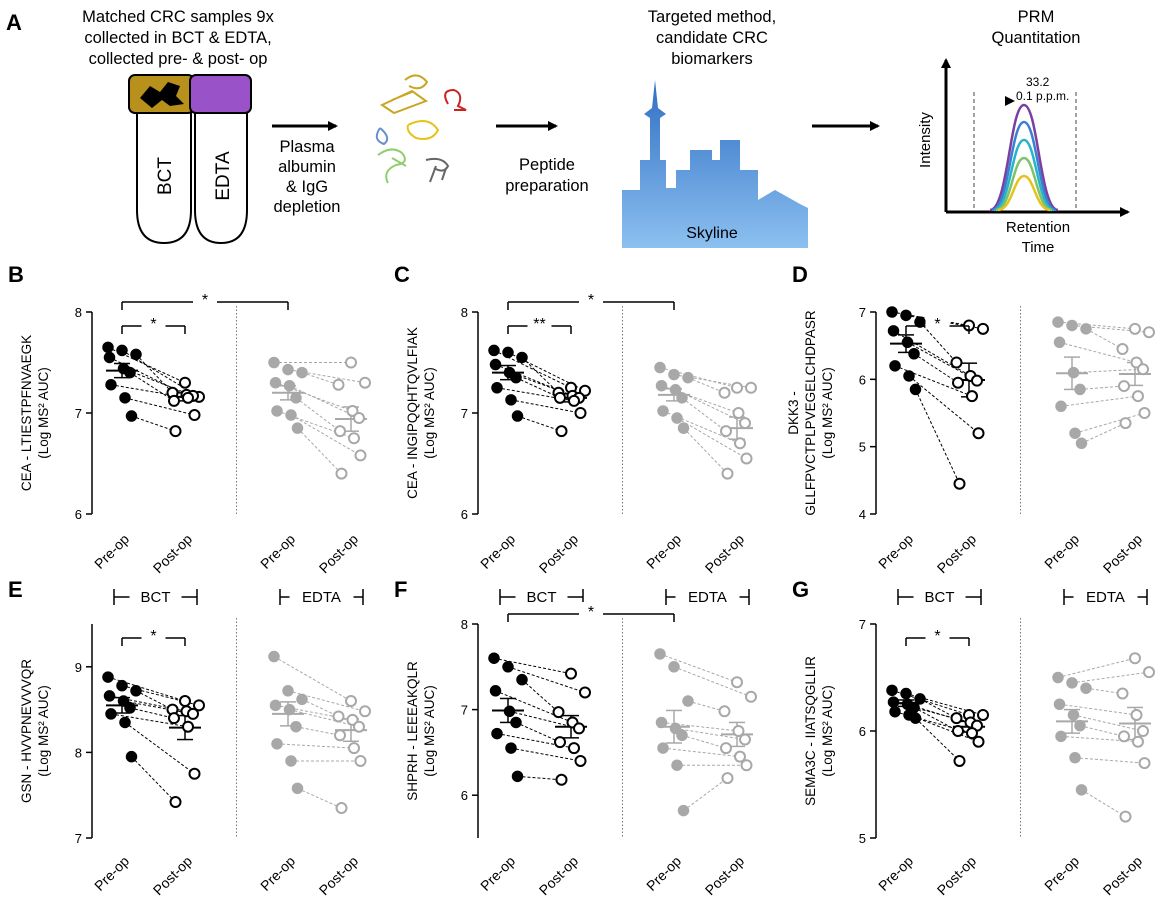 The image size is (1169, 902). What do you see at coordinates (156, 597) in the screenshot?
I see `group-label-bct: BCT` at bounding box center [156, 597].